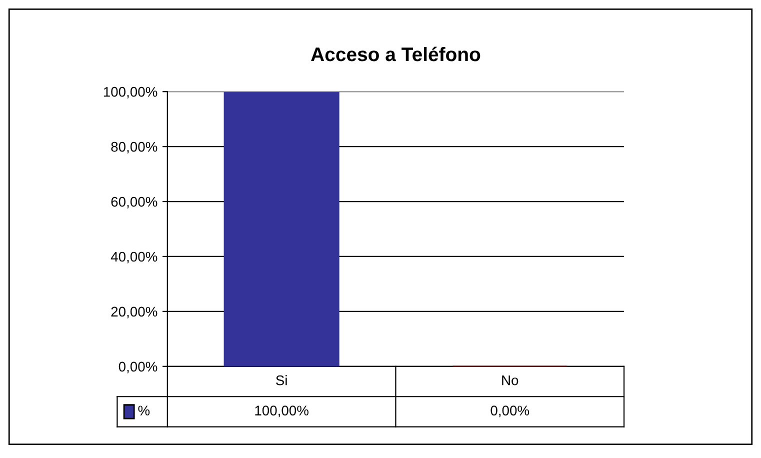  I want to click on chart-title: Acceso a Teléfono, so click(395, 54).